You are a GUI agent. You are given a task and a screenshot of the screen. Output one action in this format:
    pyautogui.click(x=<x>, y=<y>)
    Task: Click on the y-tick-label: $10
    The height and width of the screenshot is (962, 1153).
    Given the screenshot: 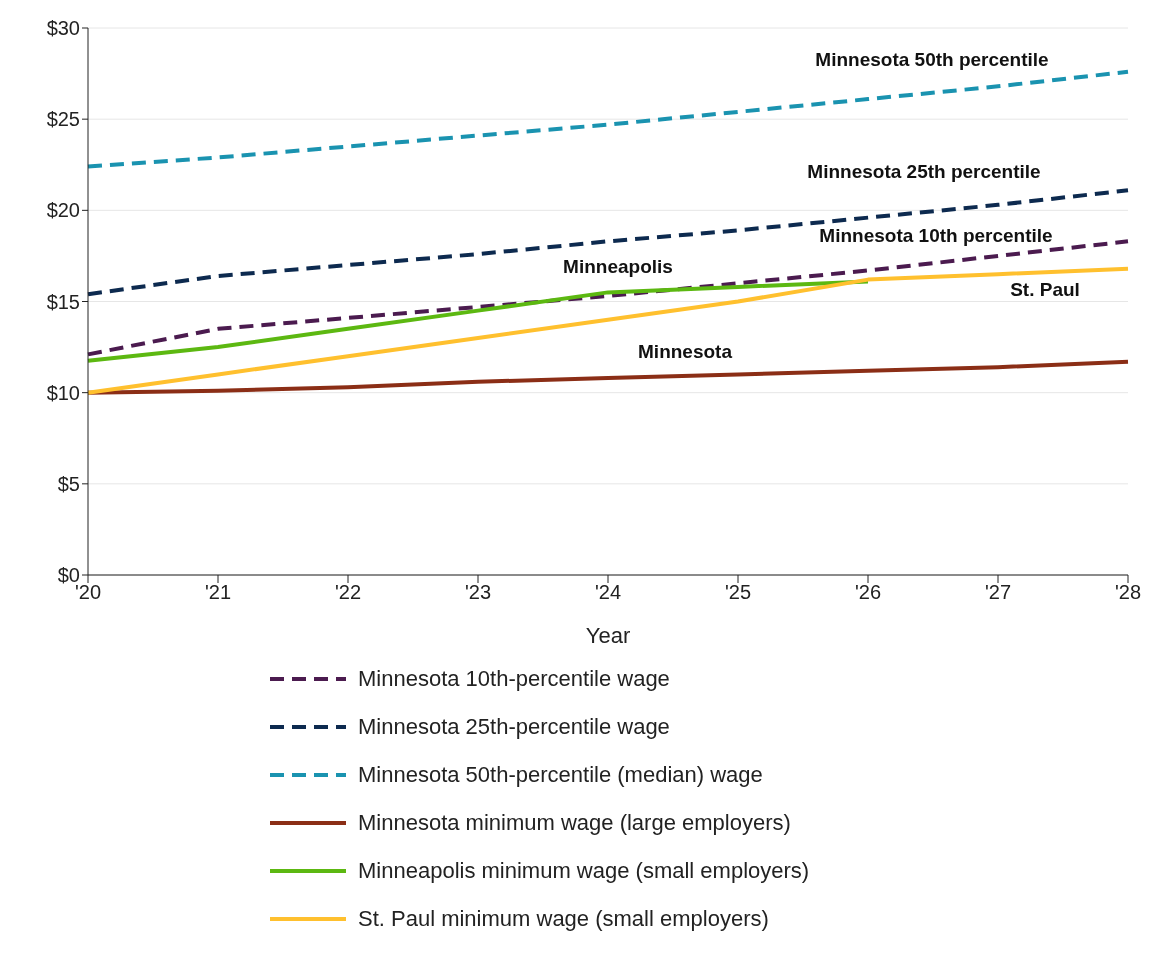 What is the action you would take?
    pyautogui.click(x=63, y=392)
    